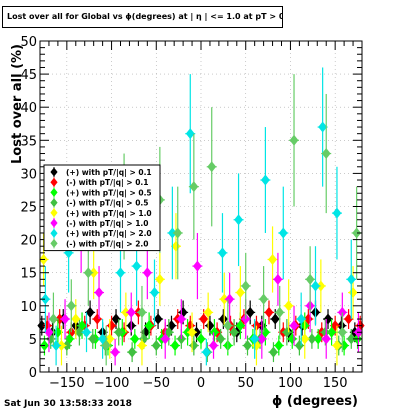 The height and width of the screenshot is (414, 400). Describe the element at coordinates (290, 383) in the screenshot. I see `x-tick-label: 100` at that location.